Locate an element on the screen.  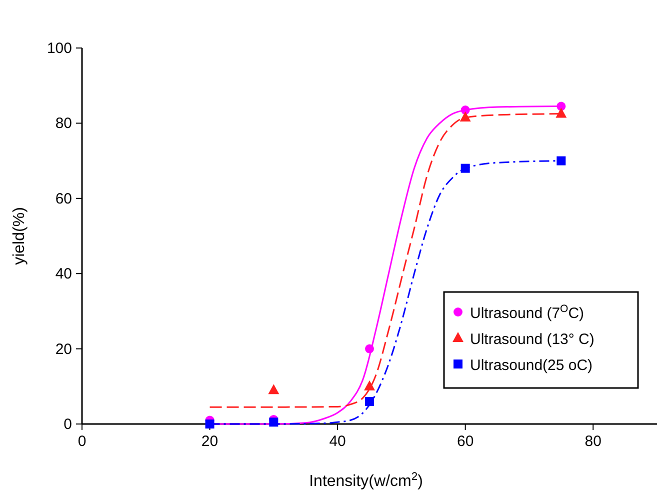
y-tick-label: 60 is located at coordinates (63, 199).